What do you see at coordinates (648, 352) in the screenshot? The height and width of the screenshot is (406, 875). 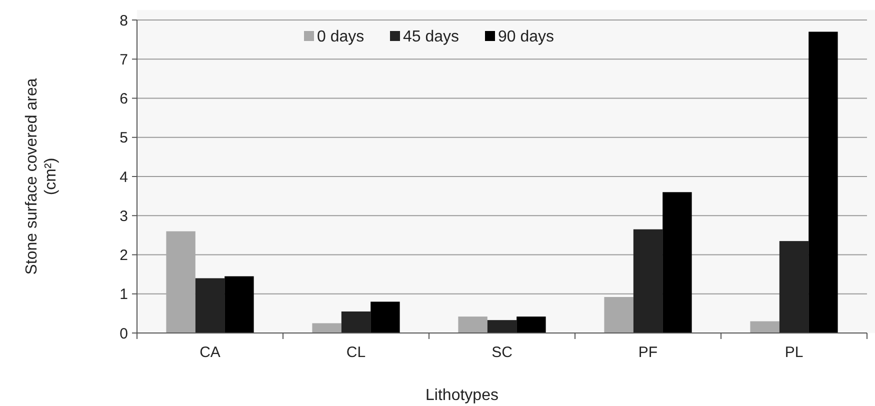 I see `x-tick-label: PF` at bounding box center [648, 352].